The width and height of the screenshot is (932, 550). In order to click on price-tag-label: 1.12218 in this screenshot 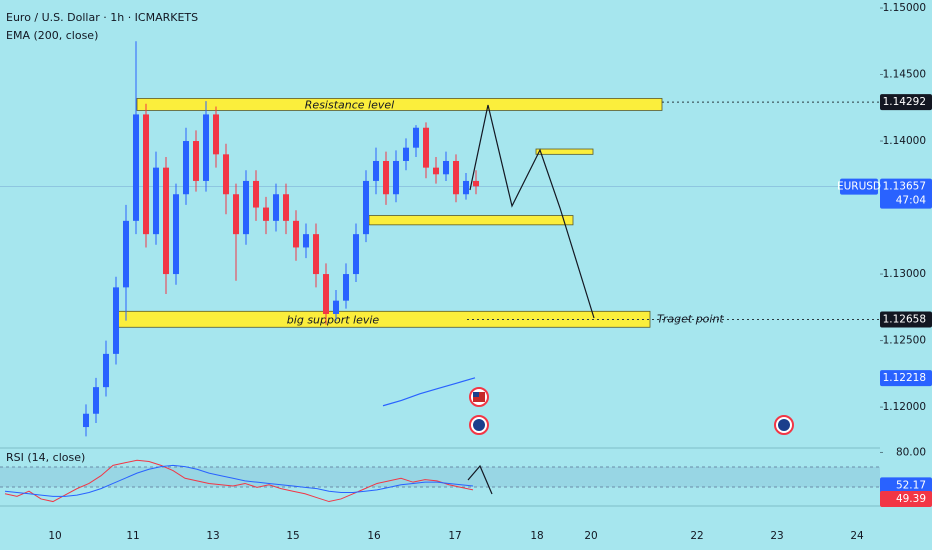, I will do `click(904, 378)`.